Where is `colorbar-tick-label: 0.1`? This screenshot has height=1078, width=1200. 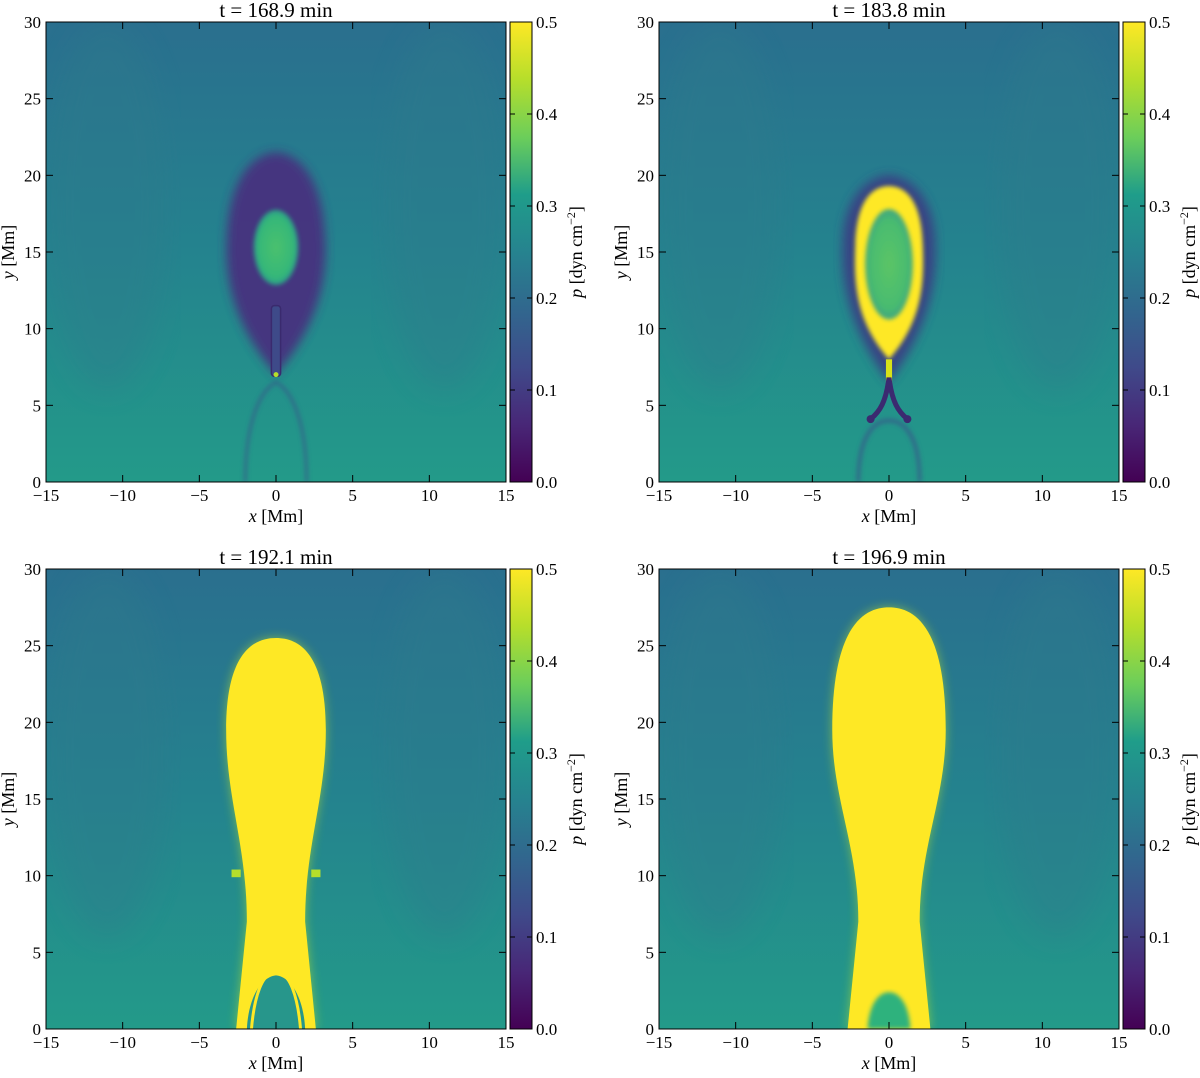
colorbar-tick-label: 0.1 is located at coordinates (546, 937).